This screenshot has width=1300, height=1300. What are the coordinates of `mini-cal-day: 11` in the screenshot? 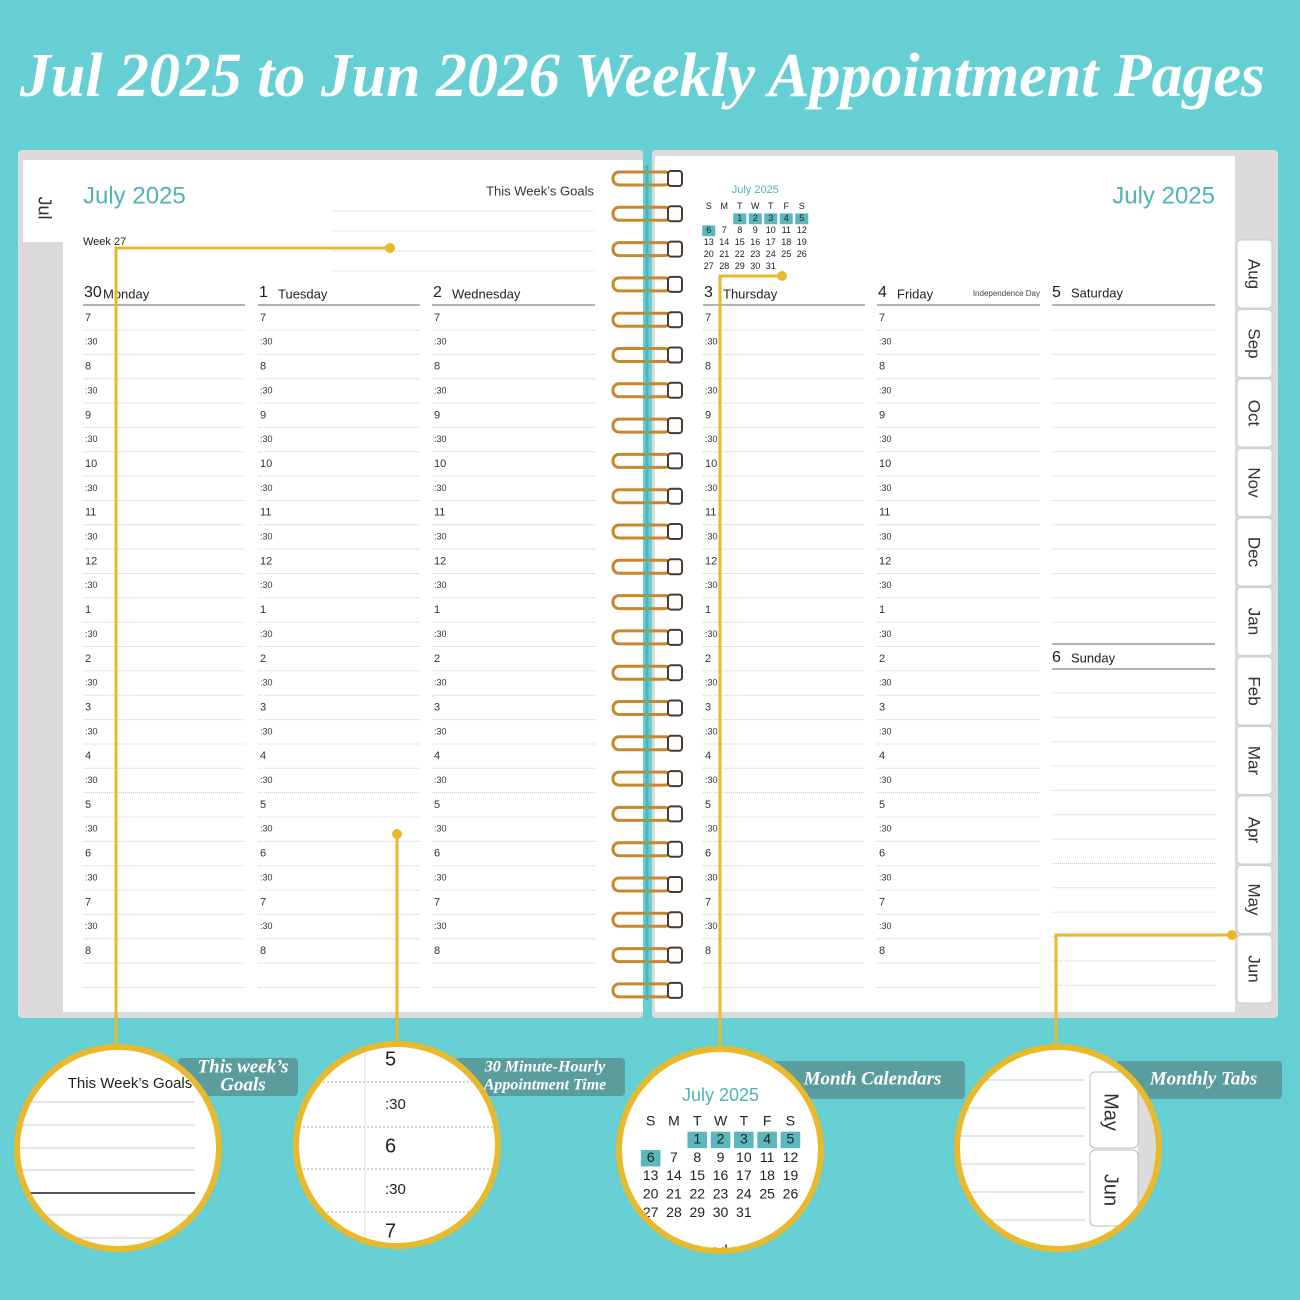 It's located at (767, 1157).